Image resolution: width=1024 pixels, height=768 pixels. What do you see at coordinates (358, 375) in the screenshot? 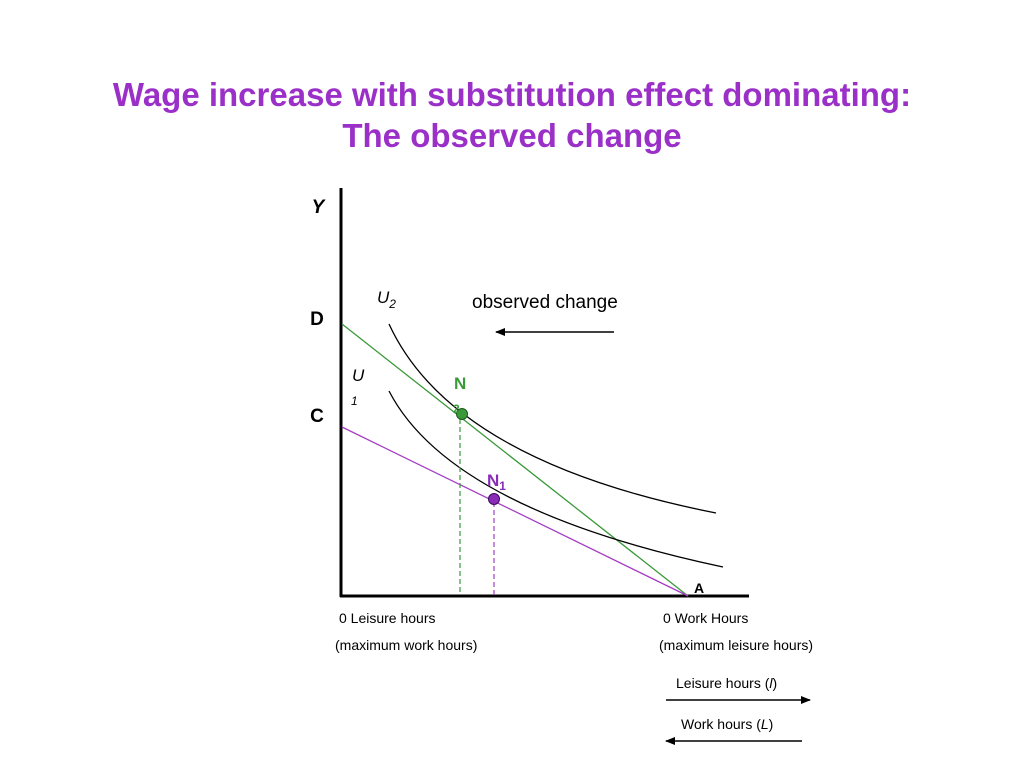
I see `u1-label: U` at bounding box center [358, 375].